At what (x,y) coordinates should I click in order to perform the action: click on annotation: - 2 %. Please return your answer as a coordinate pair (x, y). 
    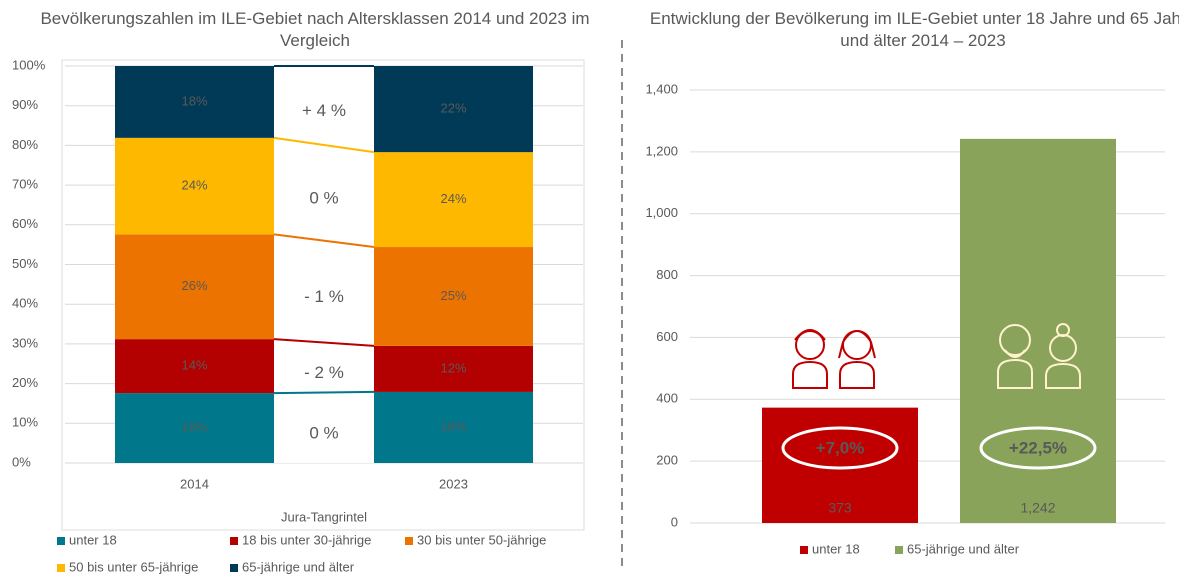
    Looking at the image, I should click on (324, 372).